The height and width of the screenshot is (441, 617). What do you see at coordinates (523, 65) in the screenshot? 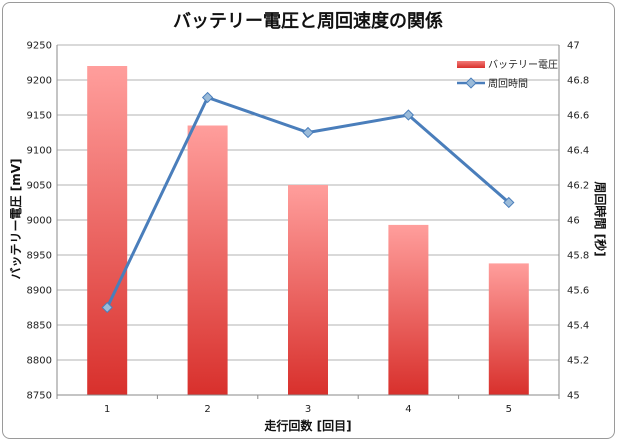
I see `legend-bar-label: バッテリー電圧` at bounding box center [523, 65].